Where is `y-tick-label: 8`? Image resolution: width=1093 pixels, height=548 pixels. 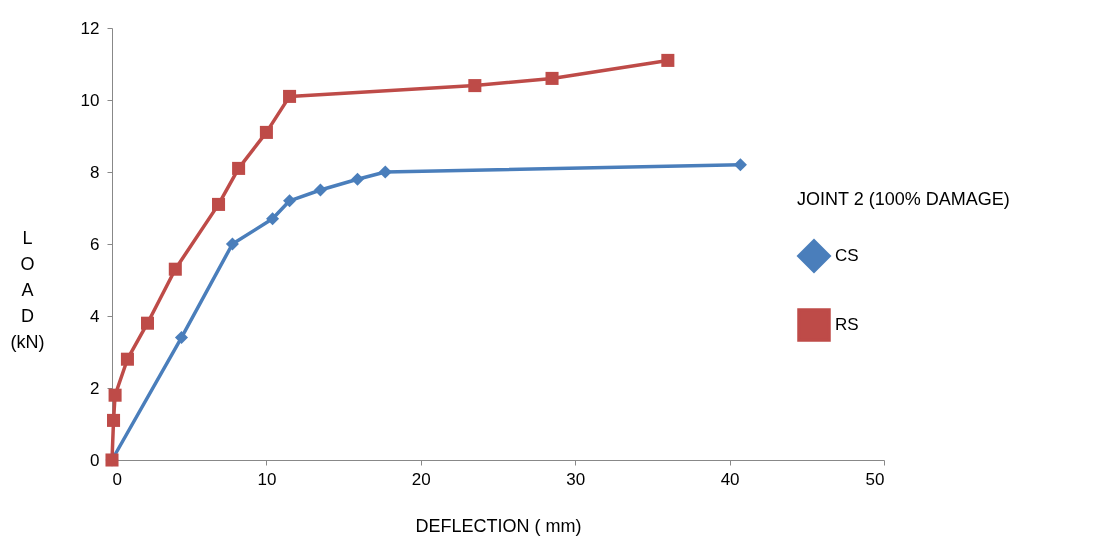 y-tick-label: 8 is located at coordinates (95, 172).